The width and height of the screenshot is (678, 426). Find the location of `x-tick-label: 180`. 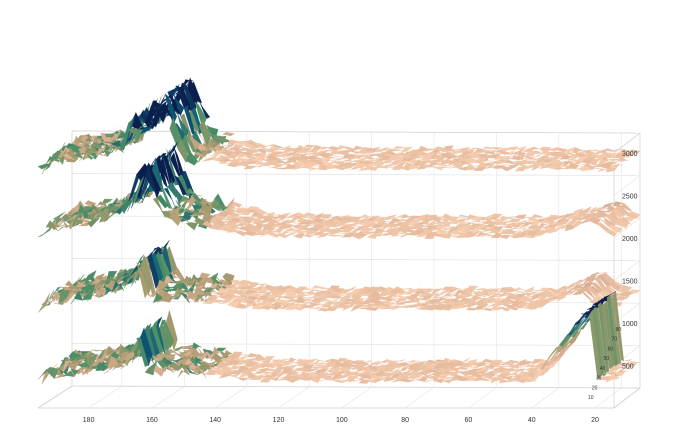

x-tick-label: 180 is located at coordinates (89, 420).